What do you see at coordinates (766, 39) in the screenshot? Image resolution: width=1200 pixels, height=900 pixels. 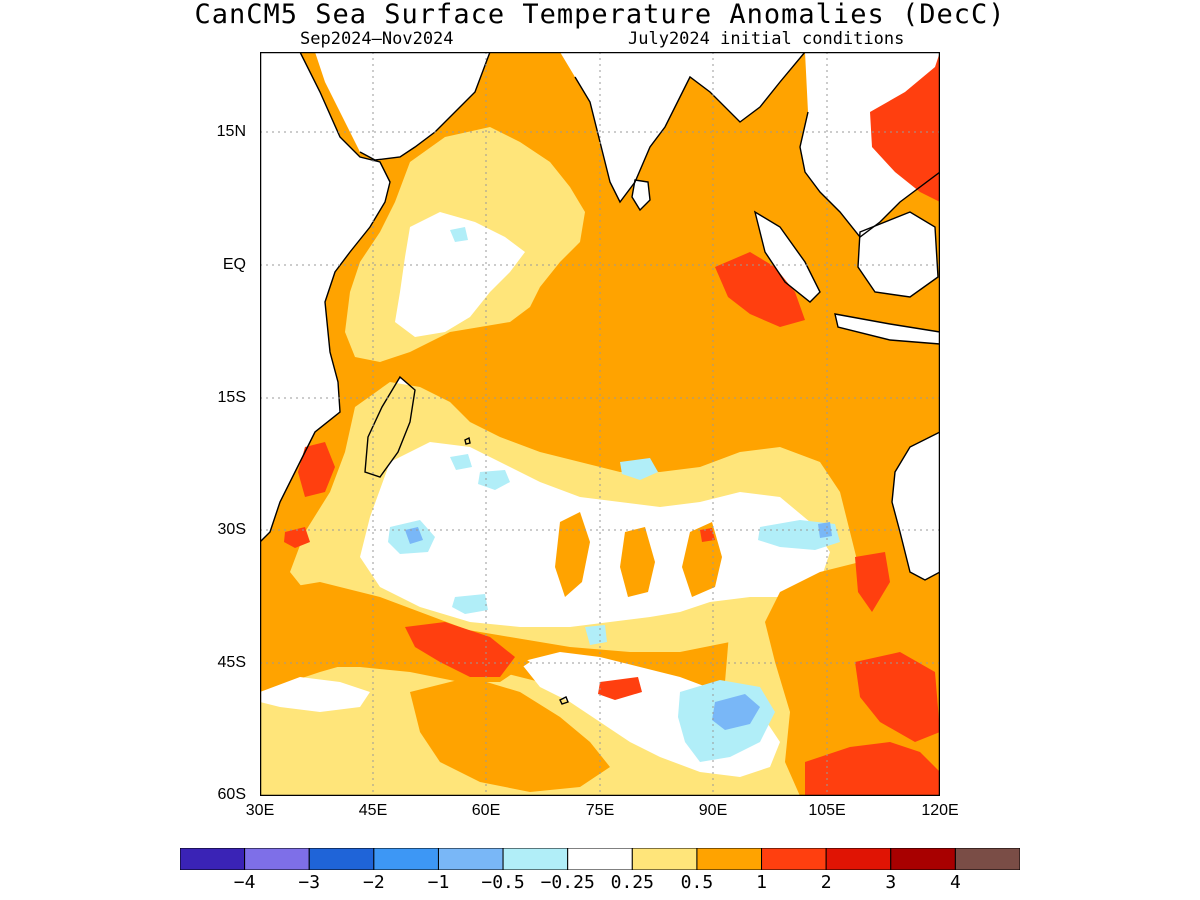 I see `initial-conditions-subtitle: July2024 initial conditions` at bounding box center [766, 39].